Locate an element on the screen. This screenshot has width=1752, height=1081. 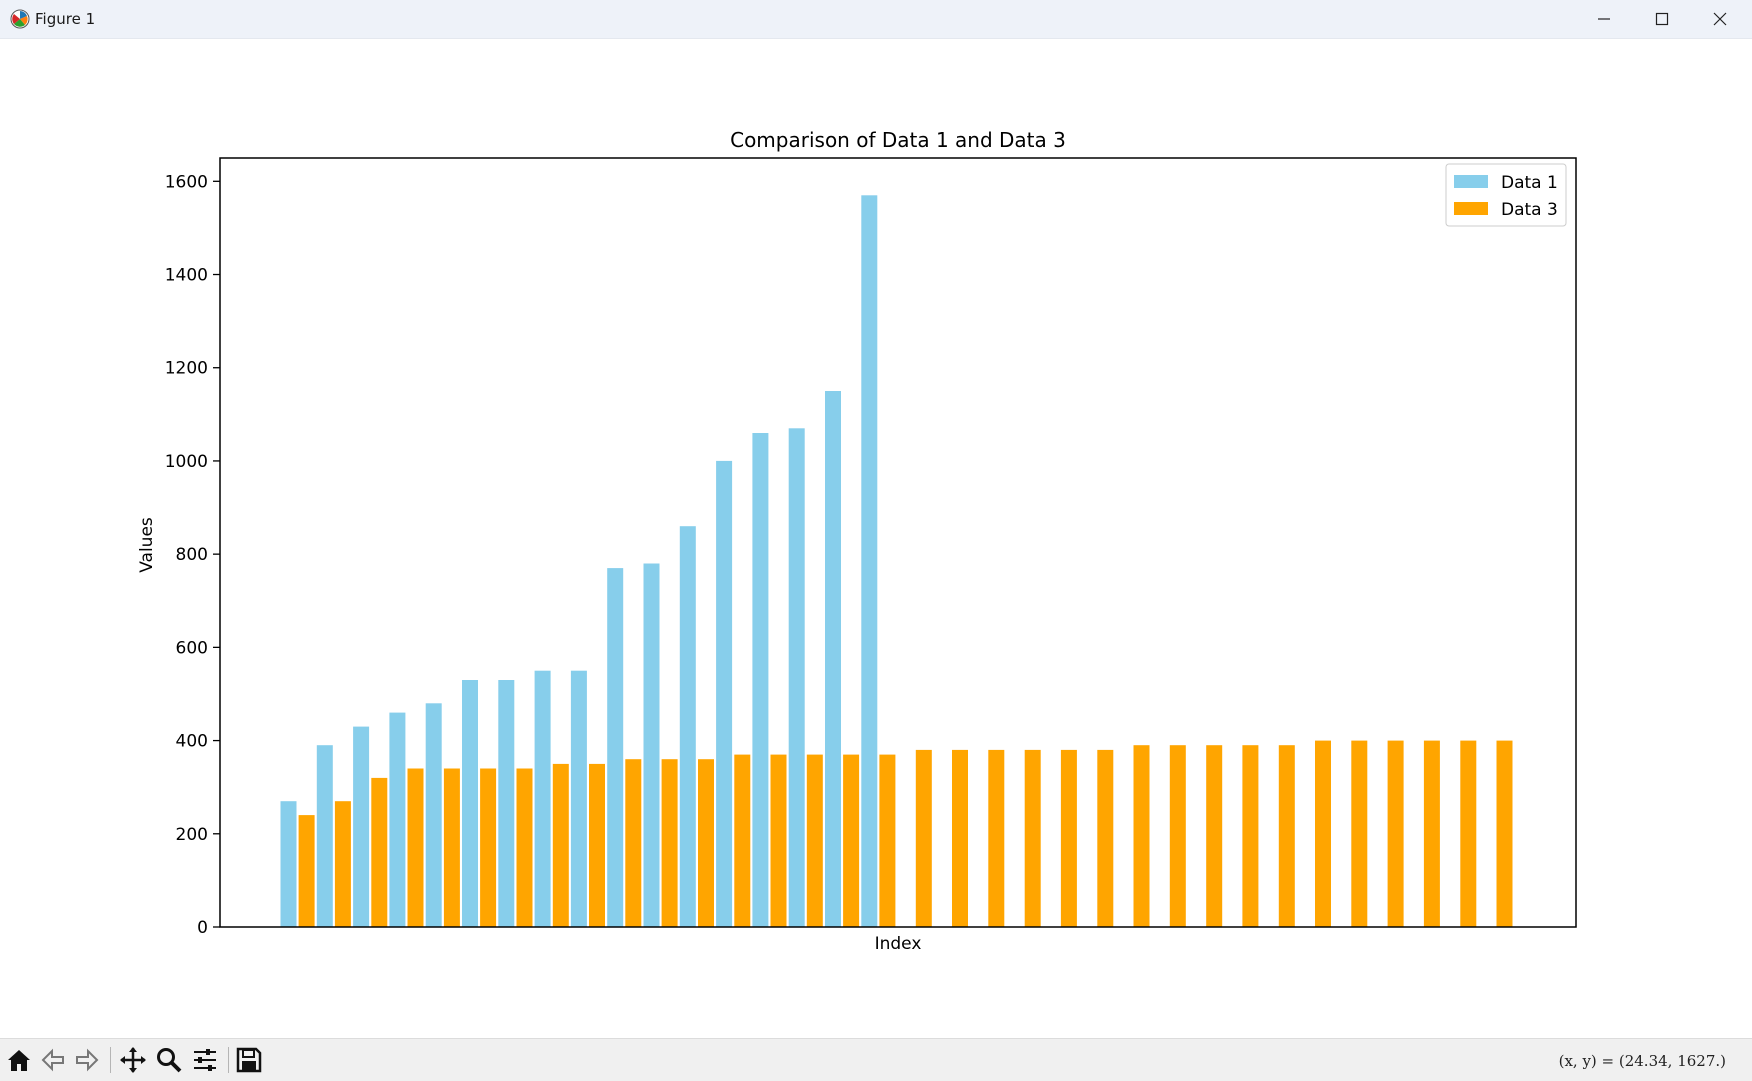
save-icon is located at coordinates (249, 1060).